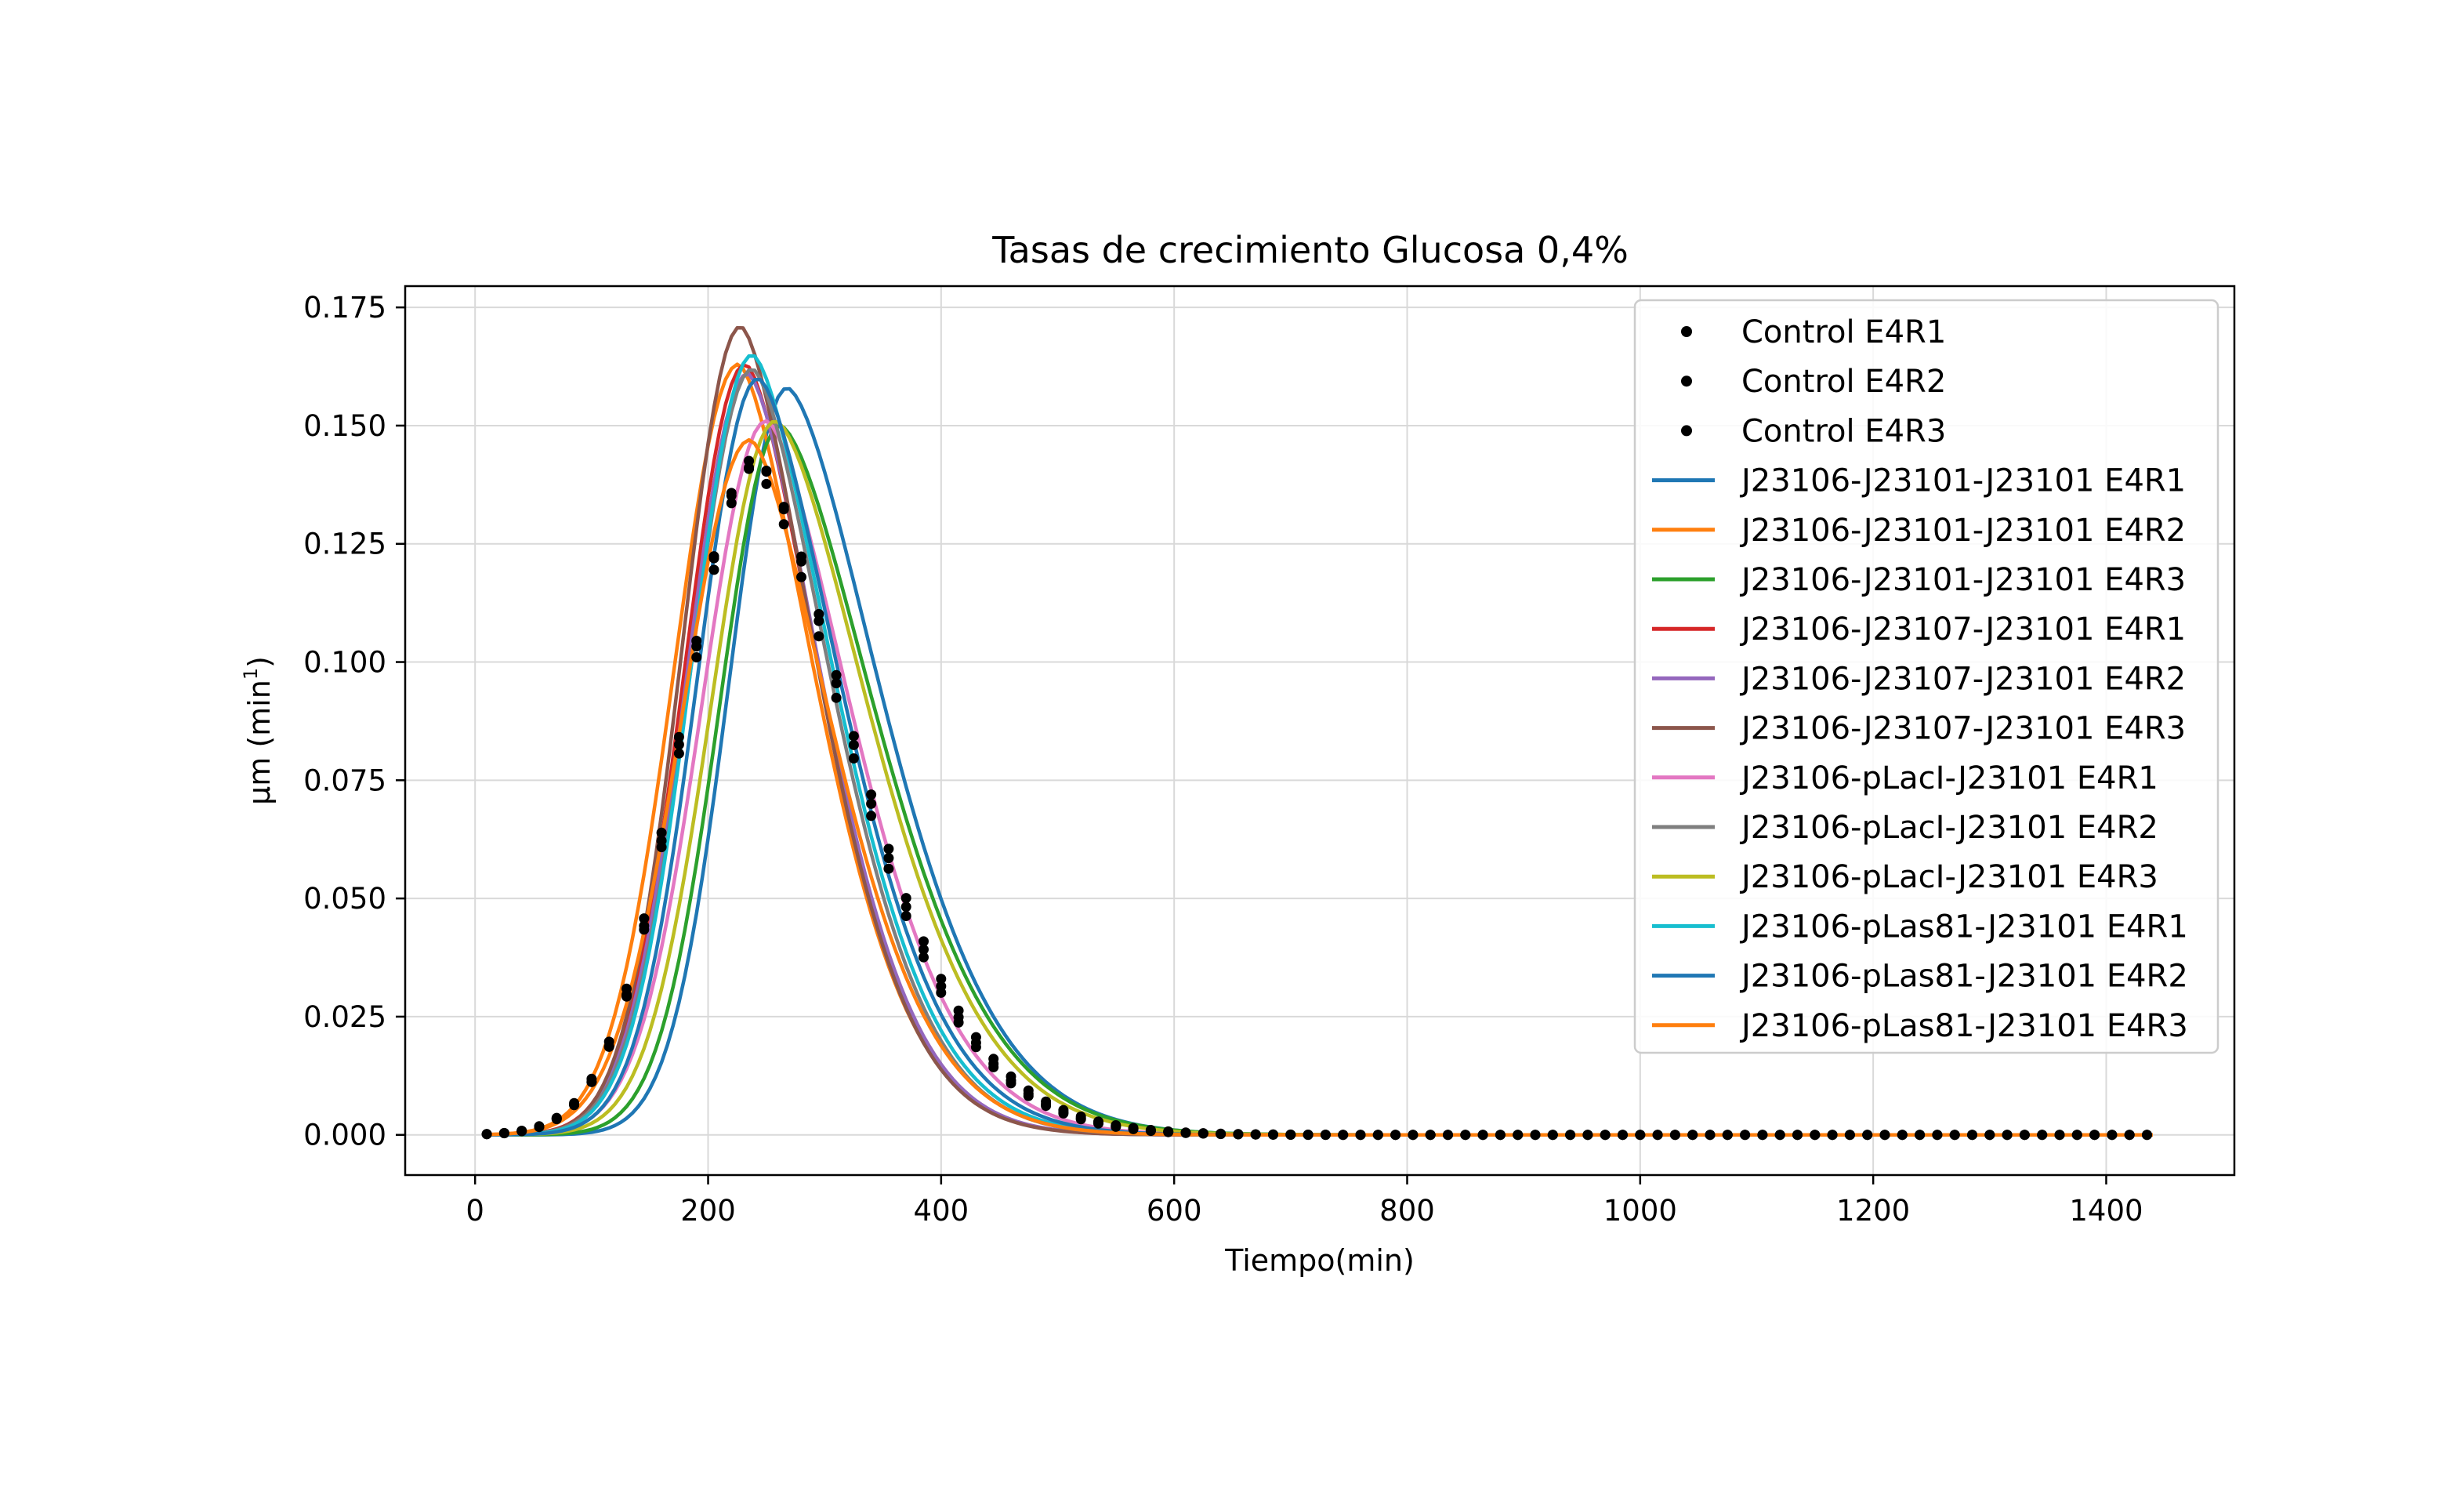  Describe the element at coordinates (1844, 431) in the screenshot. I see `legend-label-control-e4r3: Control E4R3` at that location.